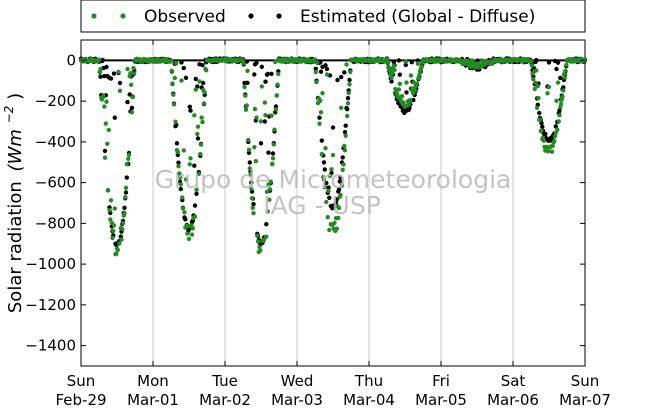 This screenshot has height=409, width=650. What do you see at coordinates (585, 381) in the screenshot?
I see `x-tick-label-day: Sun` at bounding box center [585, 381].